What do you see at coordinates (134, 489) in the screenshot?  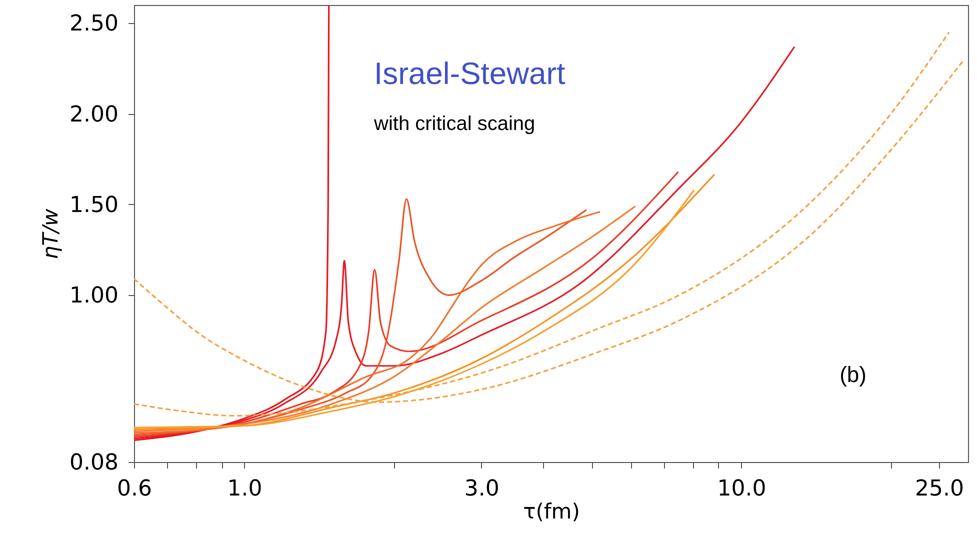 I see `x-tick-label: 0.6` at bounding box center [134, 489].